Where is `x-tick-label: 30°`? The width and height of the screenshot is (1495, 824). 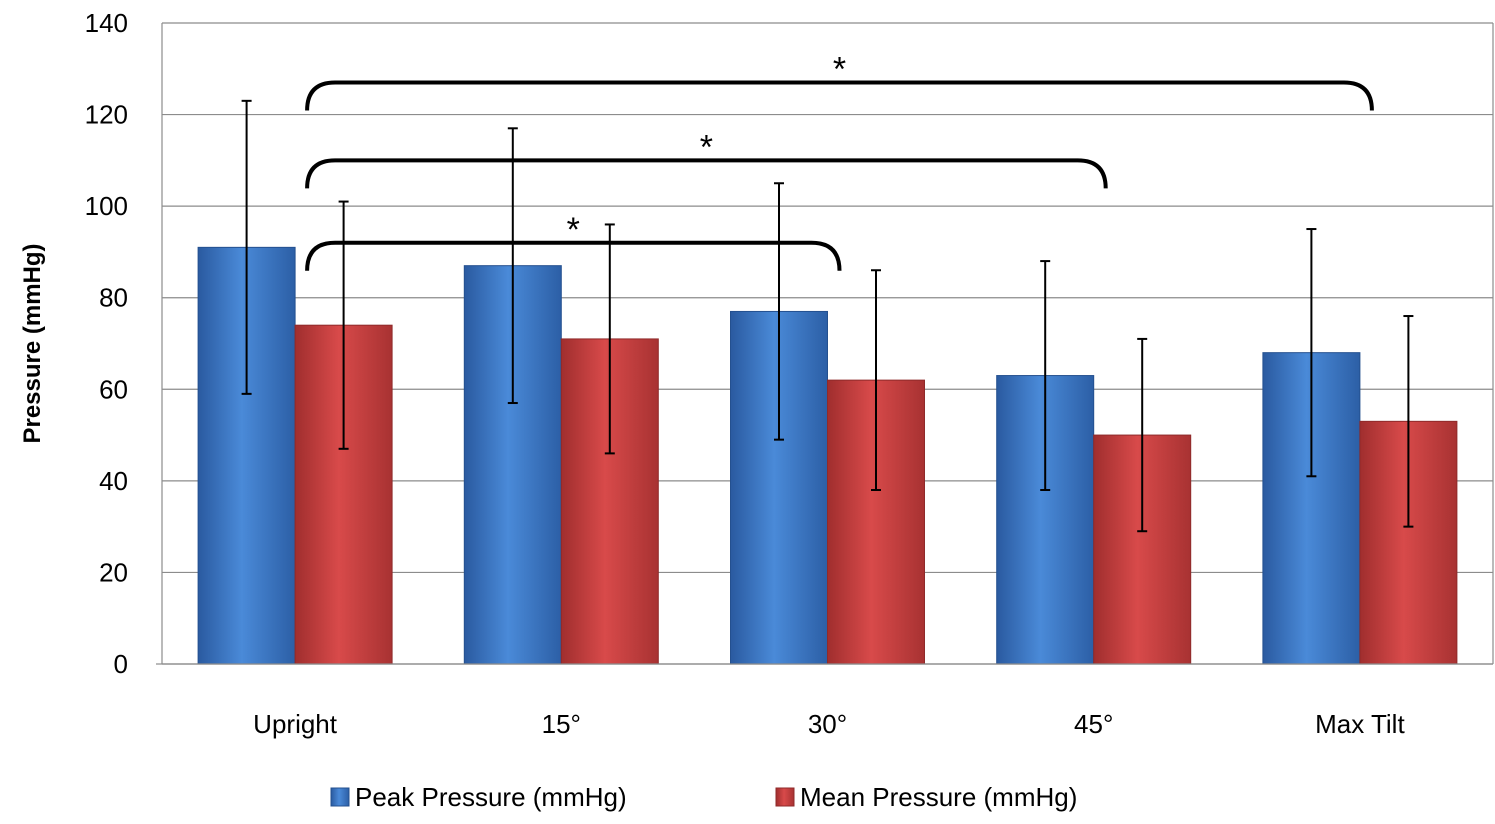
x-tick-label: 30° is located at coordinates (827, 724).